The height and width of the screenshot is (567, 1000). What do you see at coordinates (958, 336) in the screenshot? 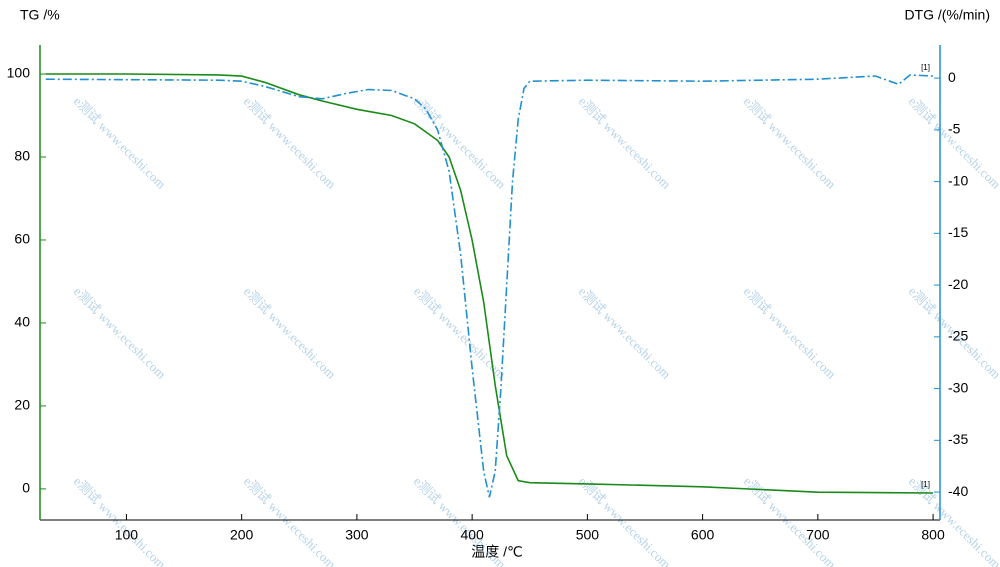
I see `y2-tick-label: -25` at bounding box center [958, 336].